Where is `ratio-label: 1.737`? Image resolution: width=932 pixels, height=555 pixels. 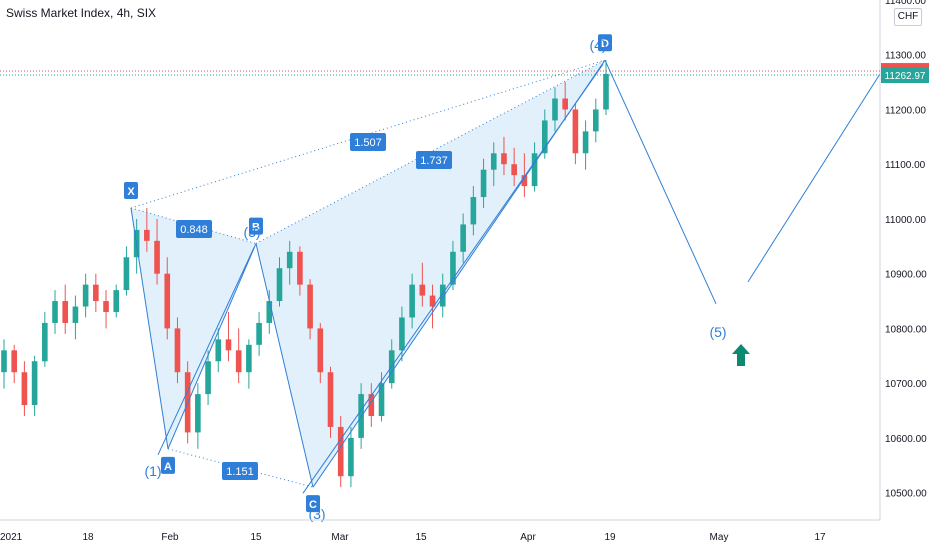
ratio-label: 1.737 is located at coordinates (434, 161).